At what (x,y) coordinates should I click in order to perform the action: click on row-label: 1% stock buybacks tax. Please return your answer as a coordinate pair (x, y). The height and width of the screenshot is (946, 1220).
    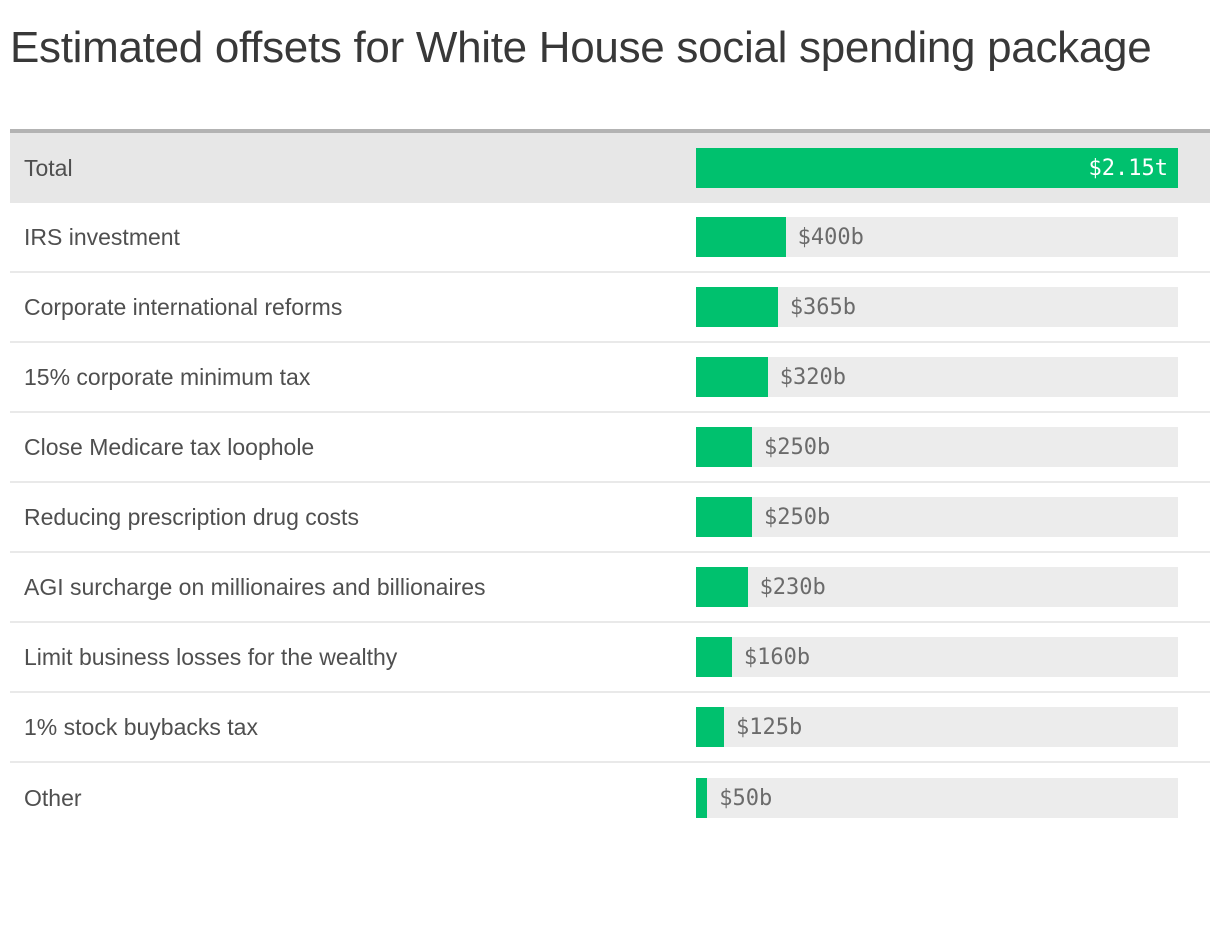
    Looking at the image, I should click on (141, 726).